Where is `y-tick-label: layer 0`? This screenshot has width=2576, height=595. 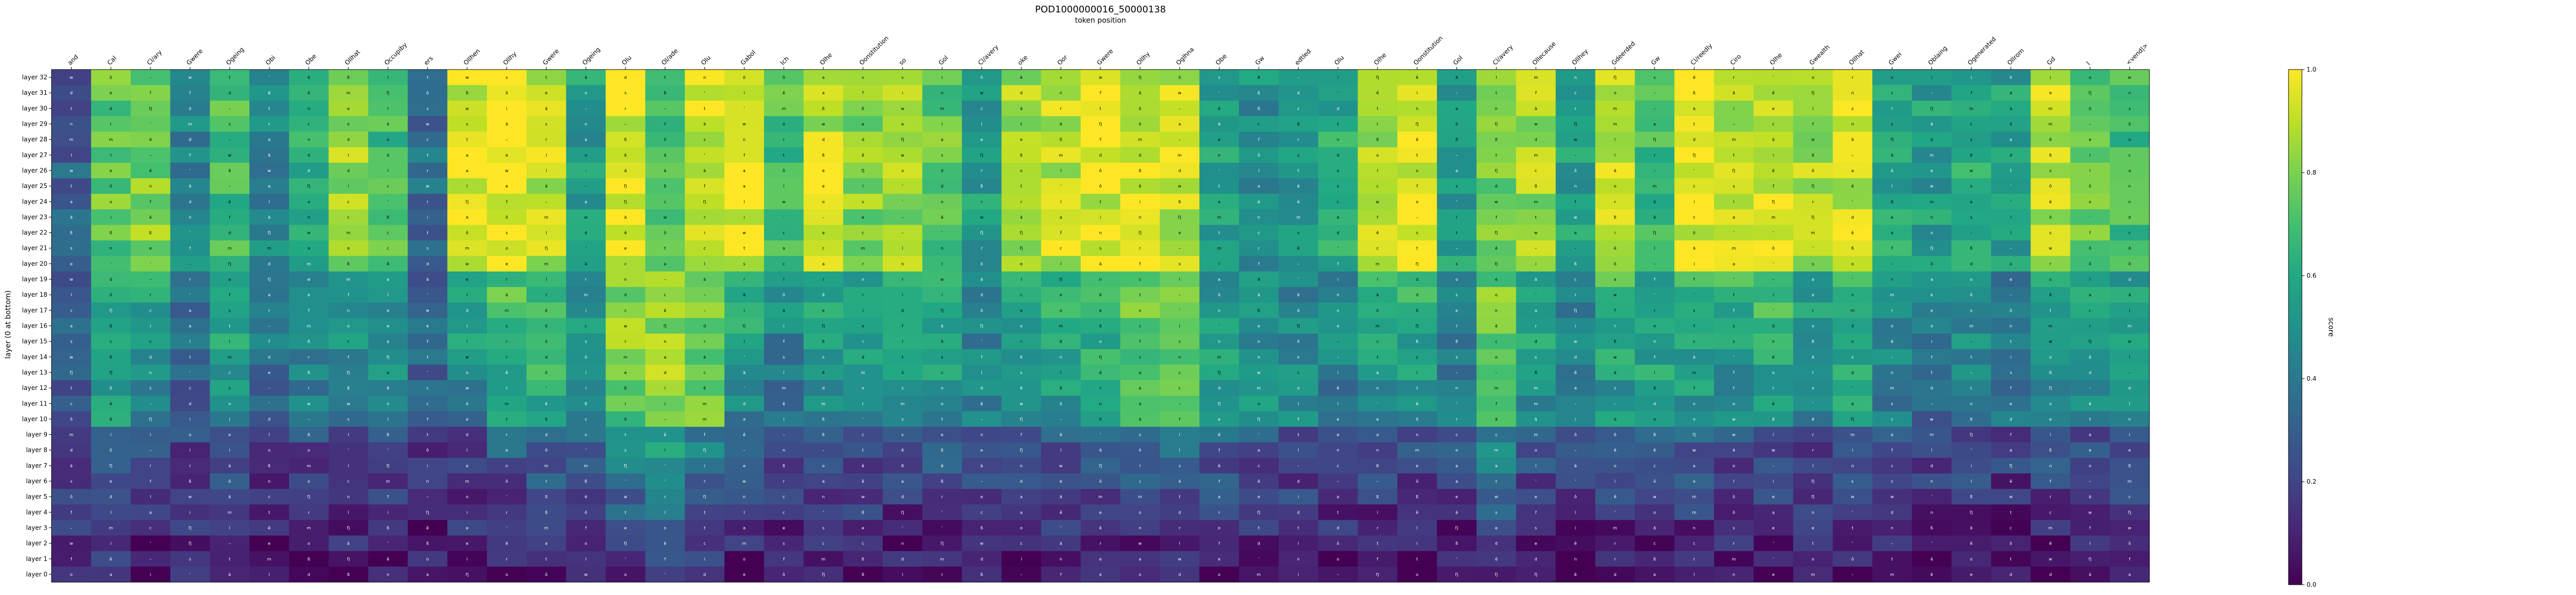 y-tick-label: layer 0 is located at coordinates (36, 574).